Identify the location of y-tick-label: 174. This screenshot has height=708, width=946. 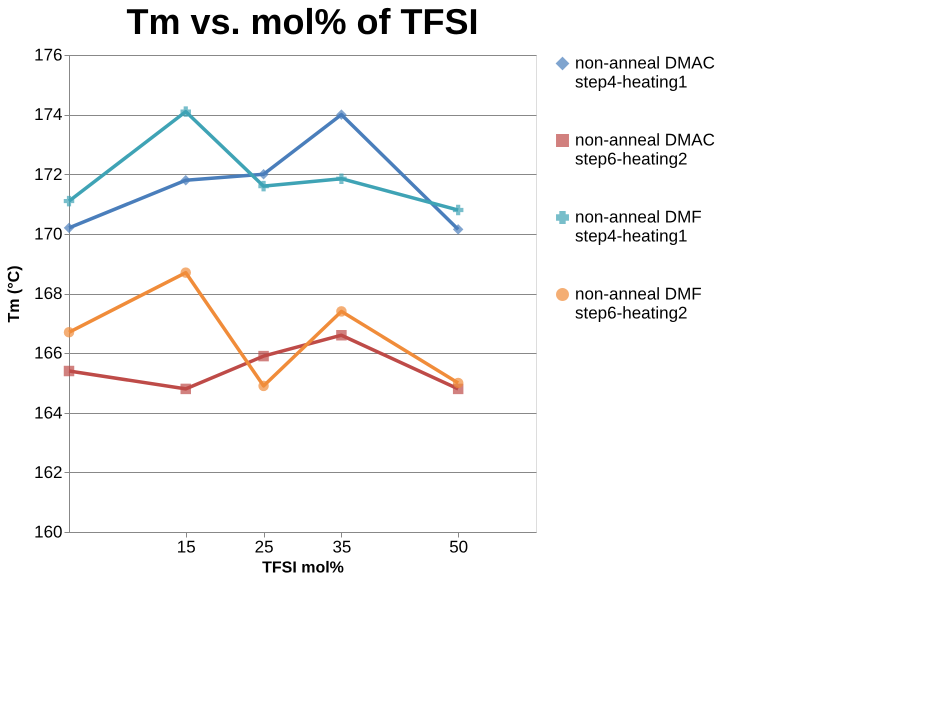
(48, 114).